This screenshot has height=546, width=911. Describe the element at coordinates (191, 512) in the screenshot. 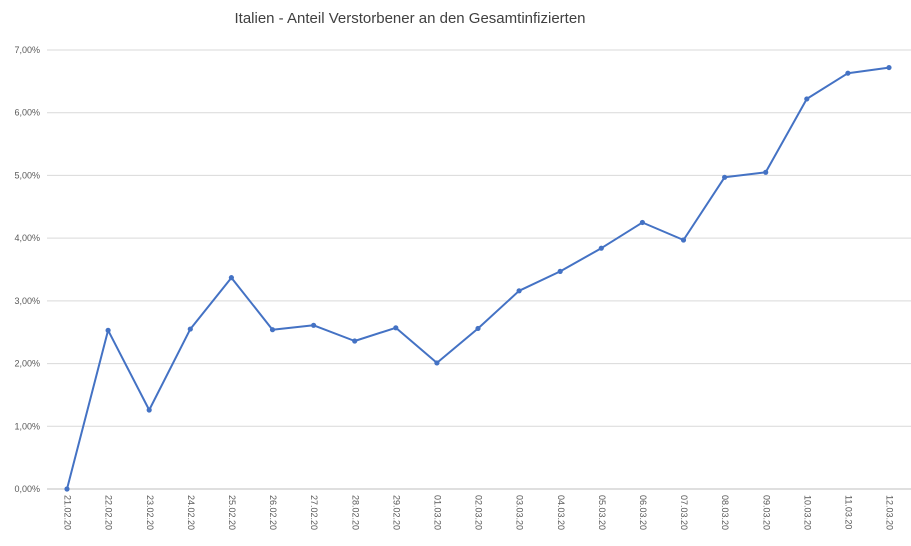

I see `x-tick-label: 24.02.20` at that location.